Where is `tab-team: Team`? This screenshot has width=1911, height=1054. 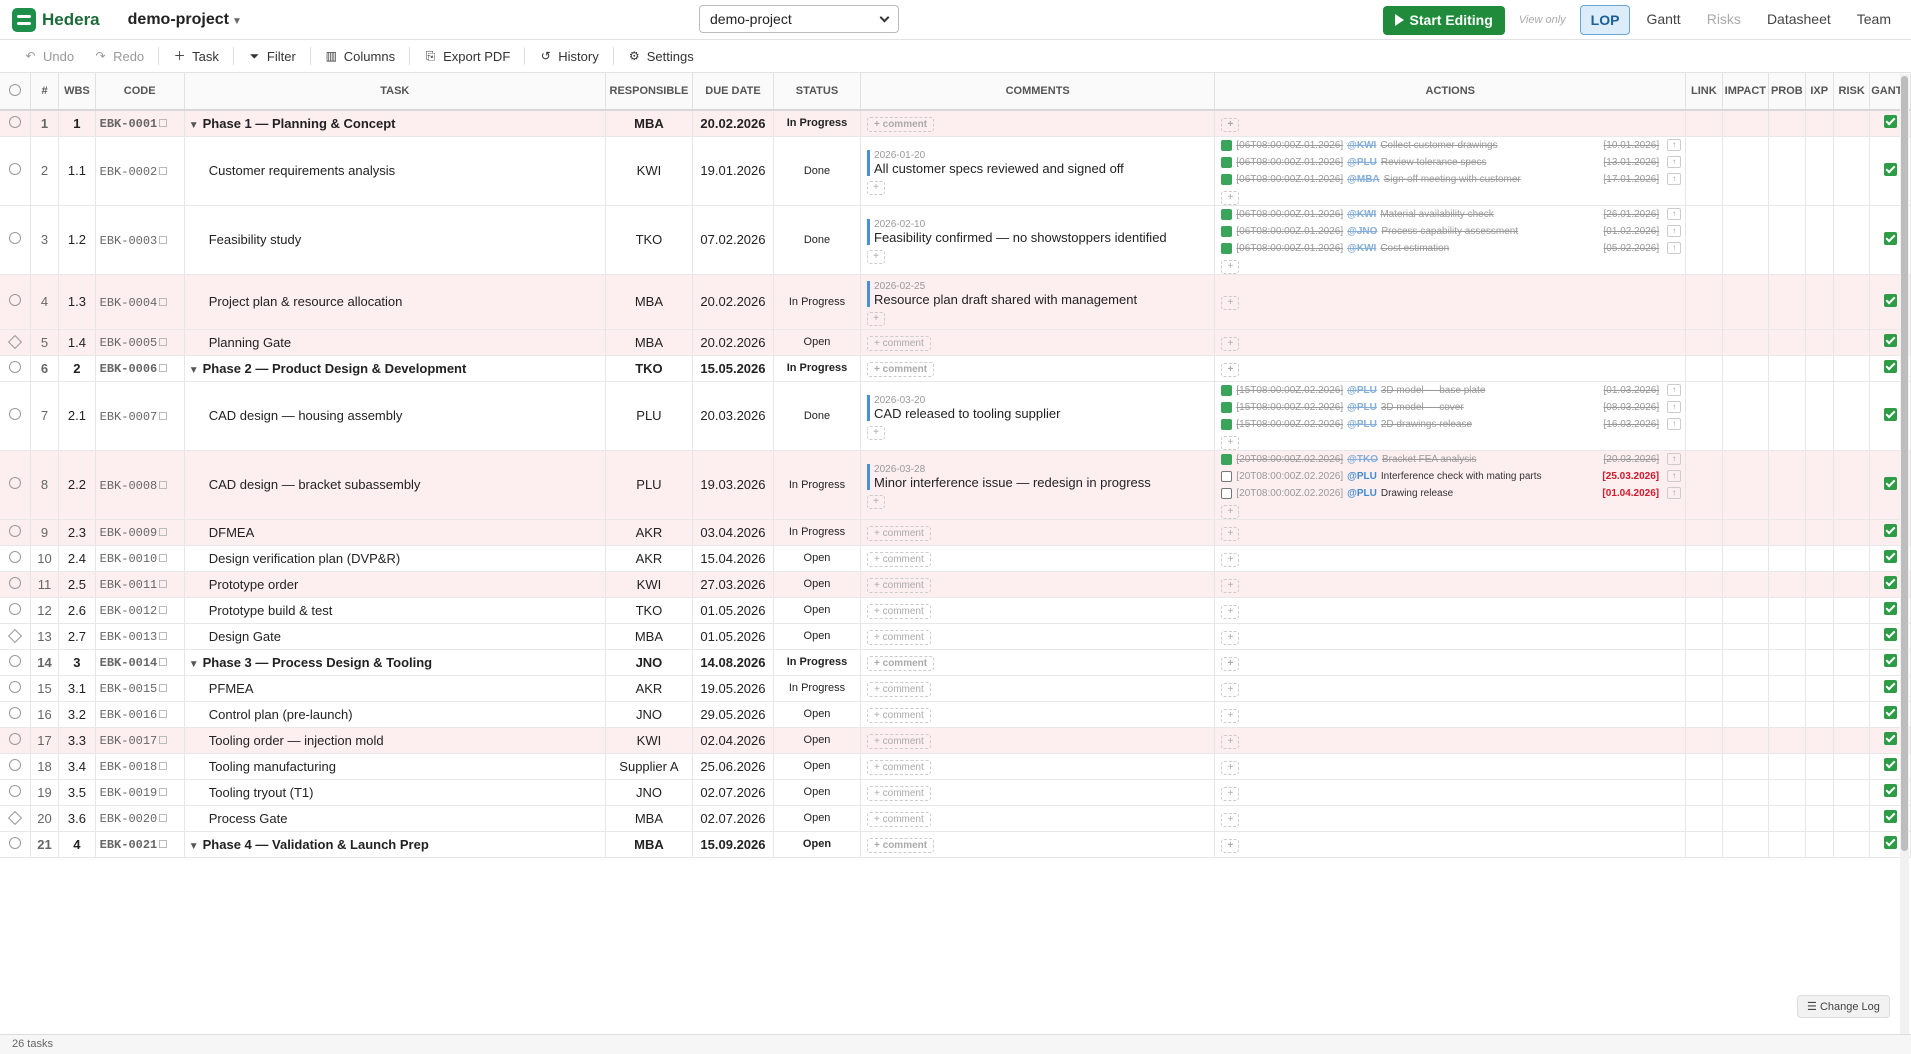
tab-team: Team is located at coordinates (1873, 19).